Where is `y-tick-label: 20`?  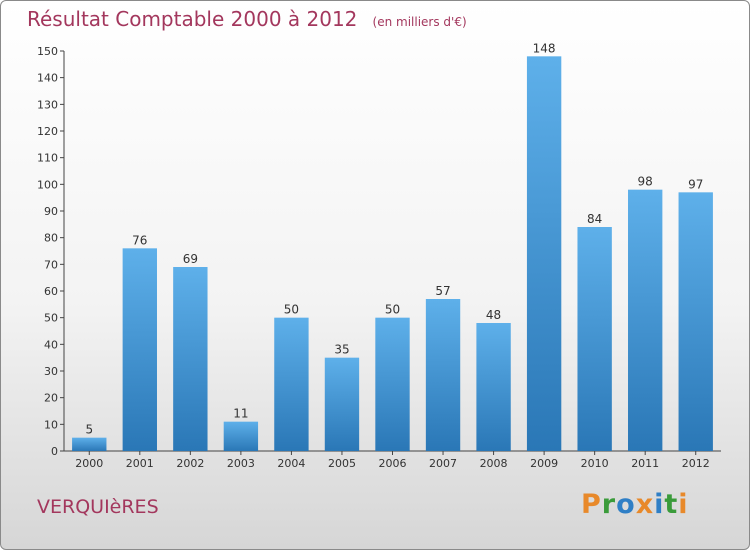 y-tick-label: 20 is located at coordinates (51, 398).